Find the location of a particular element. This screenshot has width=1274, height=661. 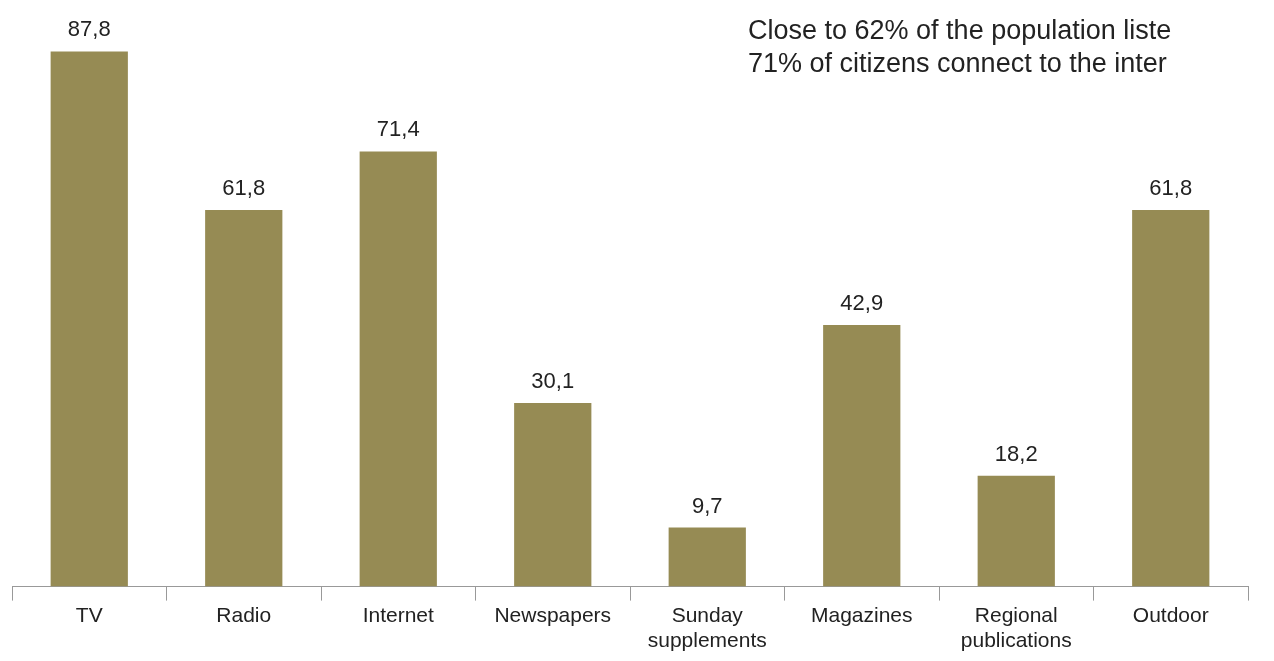

data-label: 30,1 is located at coordinates (553, 381).